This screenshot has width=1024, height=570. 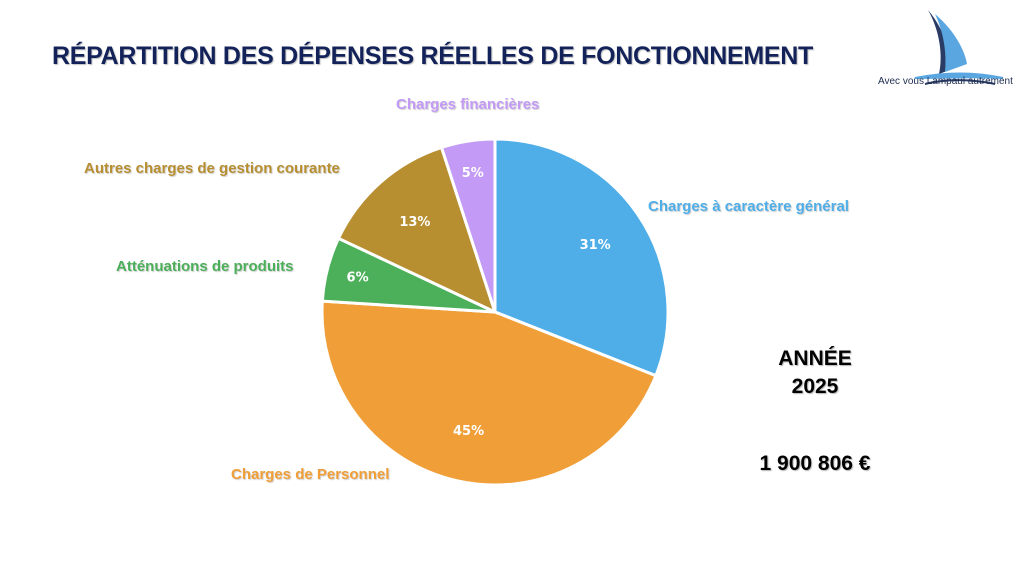 I want to click on pie-slice-percent: 6%, so click(x=358, y=278).